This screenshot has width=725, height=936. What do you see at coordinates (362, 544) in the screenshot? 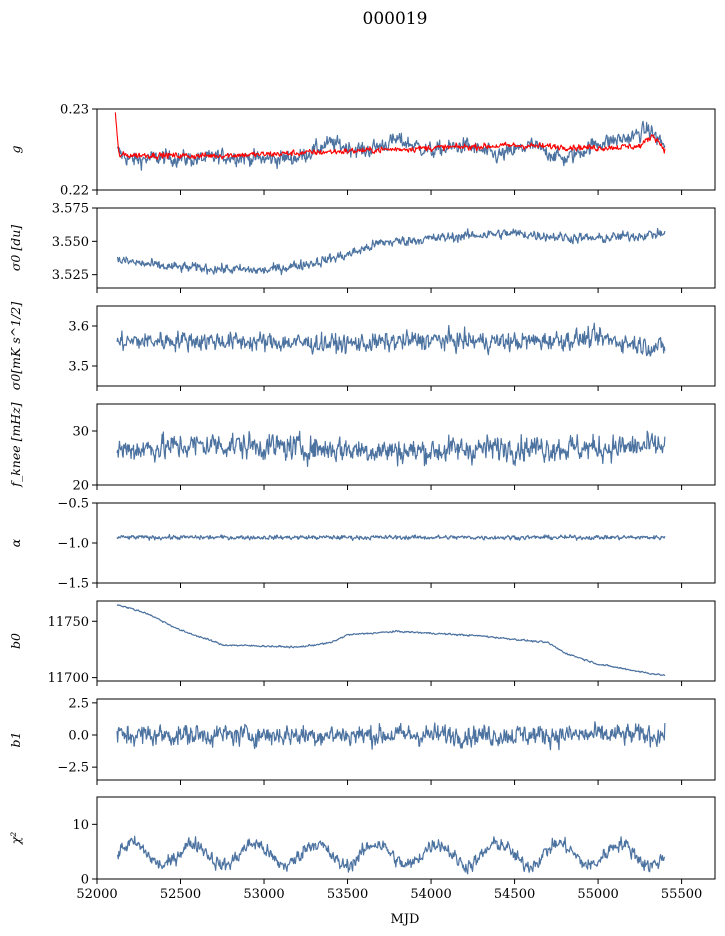
I see `panel-alpha: −1.5 −1.0 −0.5 α` at bounding box center [362, 544].